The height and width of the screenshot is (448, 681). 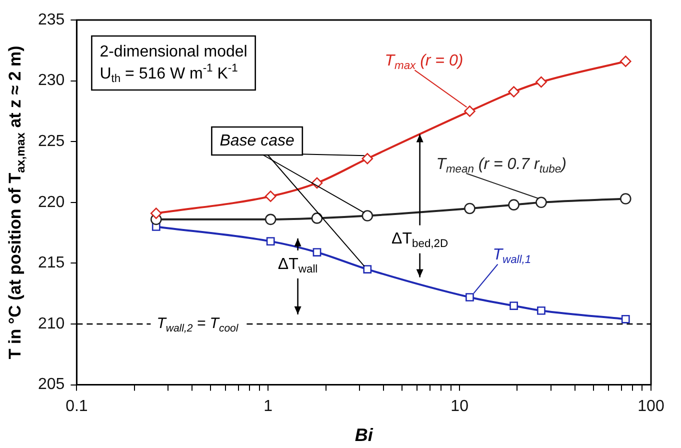 What do you see at coordinates (51, 202) in the screenshot?
I see `y-tick-label: 220` at bounding box center [51, 202].